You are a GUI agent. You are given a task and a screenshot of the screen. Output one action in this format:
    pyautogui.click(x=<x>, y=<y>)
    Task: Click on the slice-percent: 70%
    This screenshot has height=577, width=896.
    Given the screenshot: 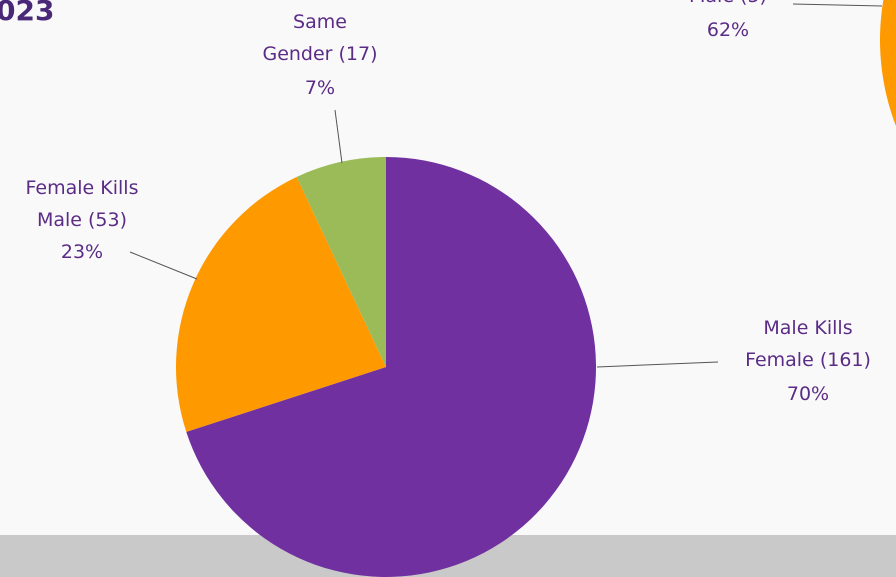 What is the action you would take?
    pyautogui.click(x=808, y=394)
    